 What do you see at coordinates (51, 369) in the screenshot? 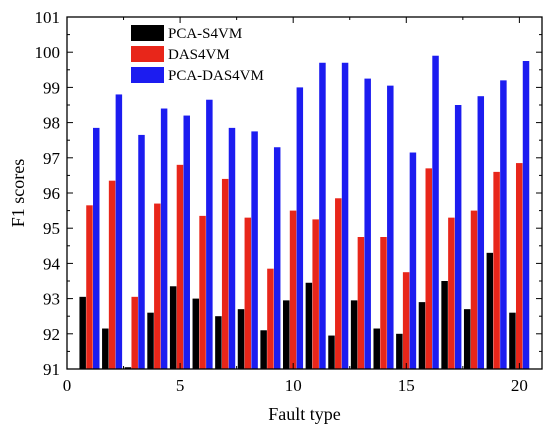
I see `y-tick-label: 91` at bounding box center [51, 369].